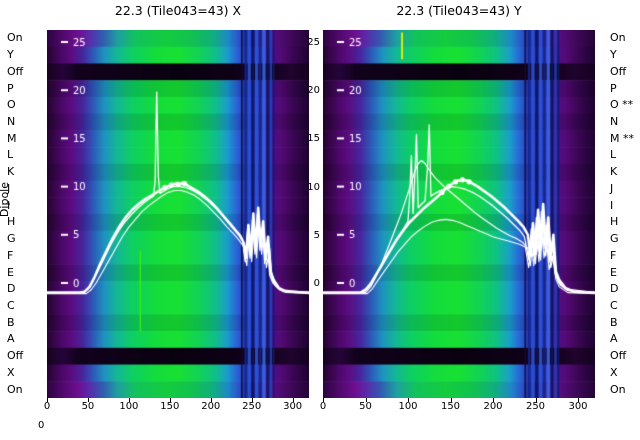 Image resolution: width=640 pixels, height=440 pixels. What do you see at coordinates (459, 10) in the screenshot?
I see `plot-y-title: 22.3 (Tile043=43) Y` at bounding box center [459, 10].